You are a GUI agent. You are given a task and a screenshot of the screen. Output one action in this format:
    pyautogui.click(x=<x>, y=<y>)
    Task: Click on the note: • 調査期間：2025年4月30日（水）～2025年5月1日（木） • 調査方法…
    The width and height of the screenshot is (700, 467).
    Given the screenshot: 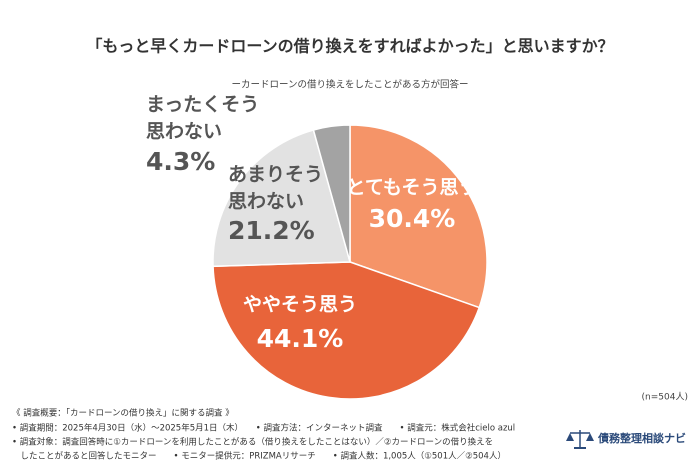 What is the action you would take?
    pyautogui.click(x=263, y=428)
    